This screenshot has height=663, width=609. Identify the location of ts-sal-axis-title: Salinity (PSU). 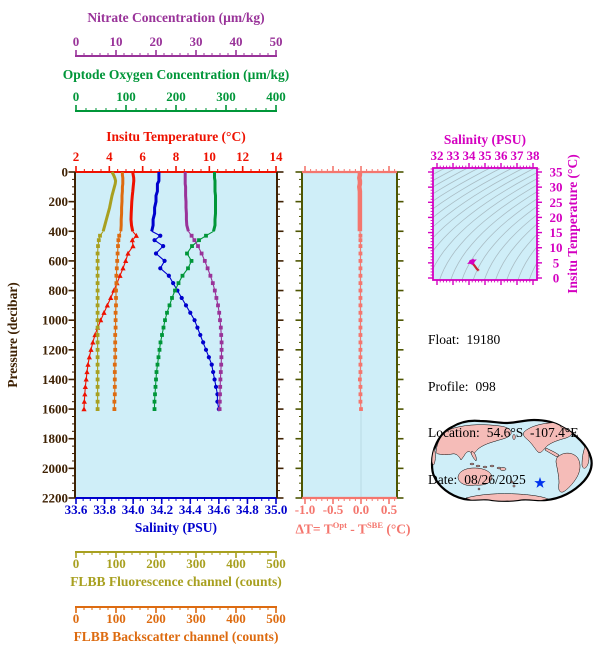
(485, 139).